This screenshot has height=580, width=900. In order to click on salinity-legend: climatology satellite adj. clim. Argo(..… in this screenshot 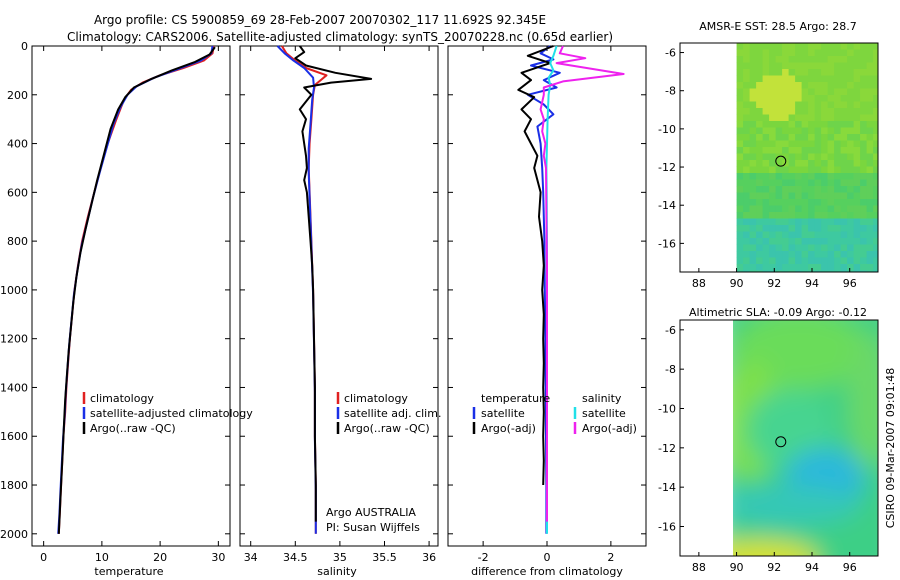, I will do `click(383, 463)`.